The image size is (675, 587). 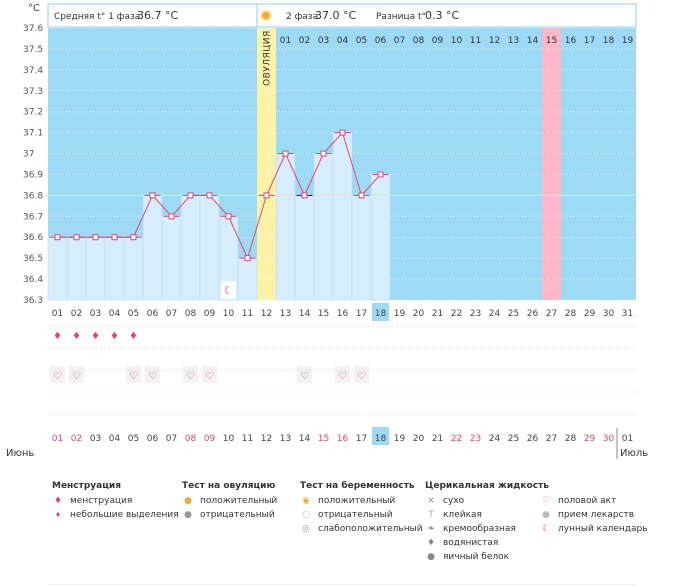 I want to click on date-label: 30, so click(x=609, y=314).